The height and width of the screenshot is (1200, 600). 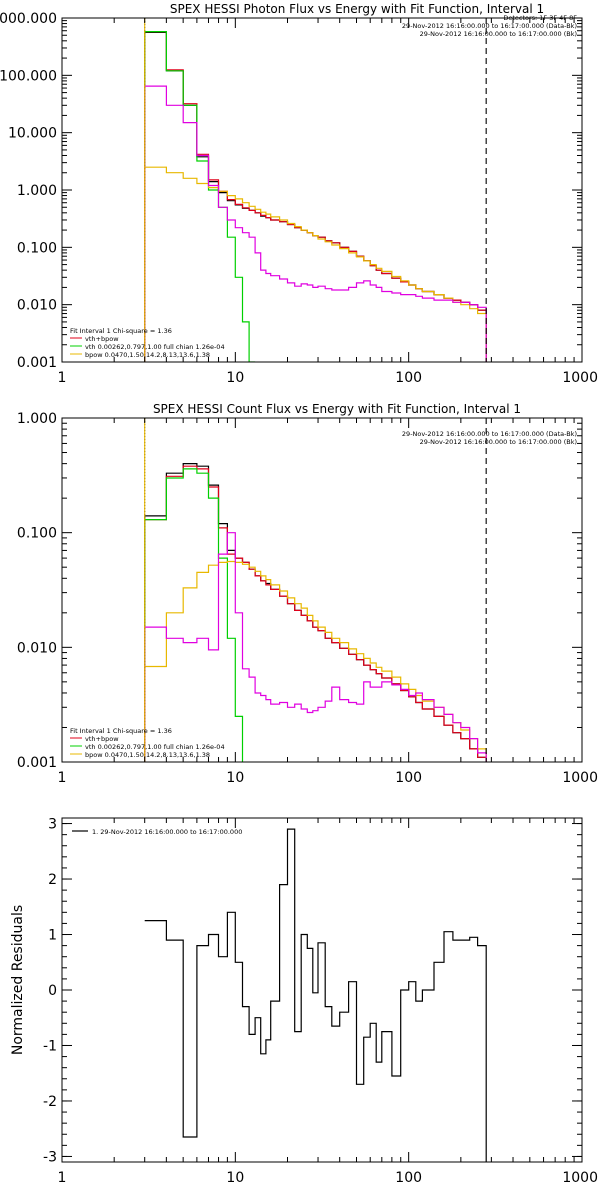 What do you see at coordinates (37, 306) in the screenshot?
I see `photon-y-tick-label: 0.010` at bounding box center [37, 306].